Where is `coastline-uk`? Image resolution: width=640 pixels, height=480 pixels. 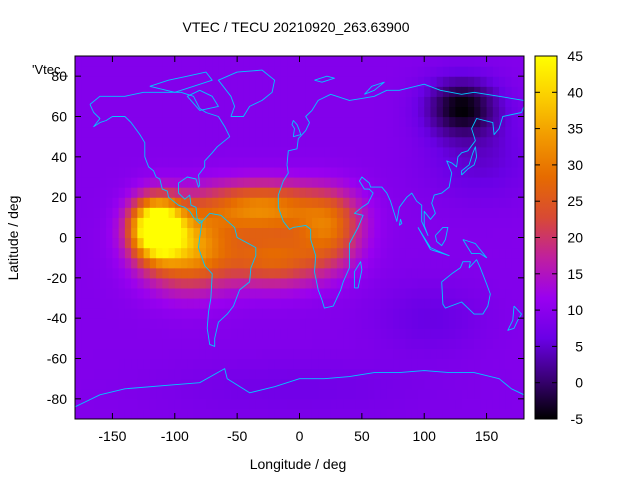
coastline-uk is located at coordinates (296, 129).